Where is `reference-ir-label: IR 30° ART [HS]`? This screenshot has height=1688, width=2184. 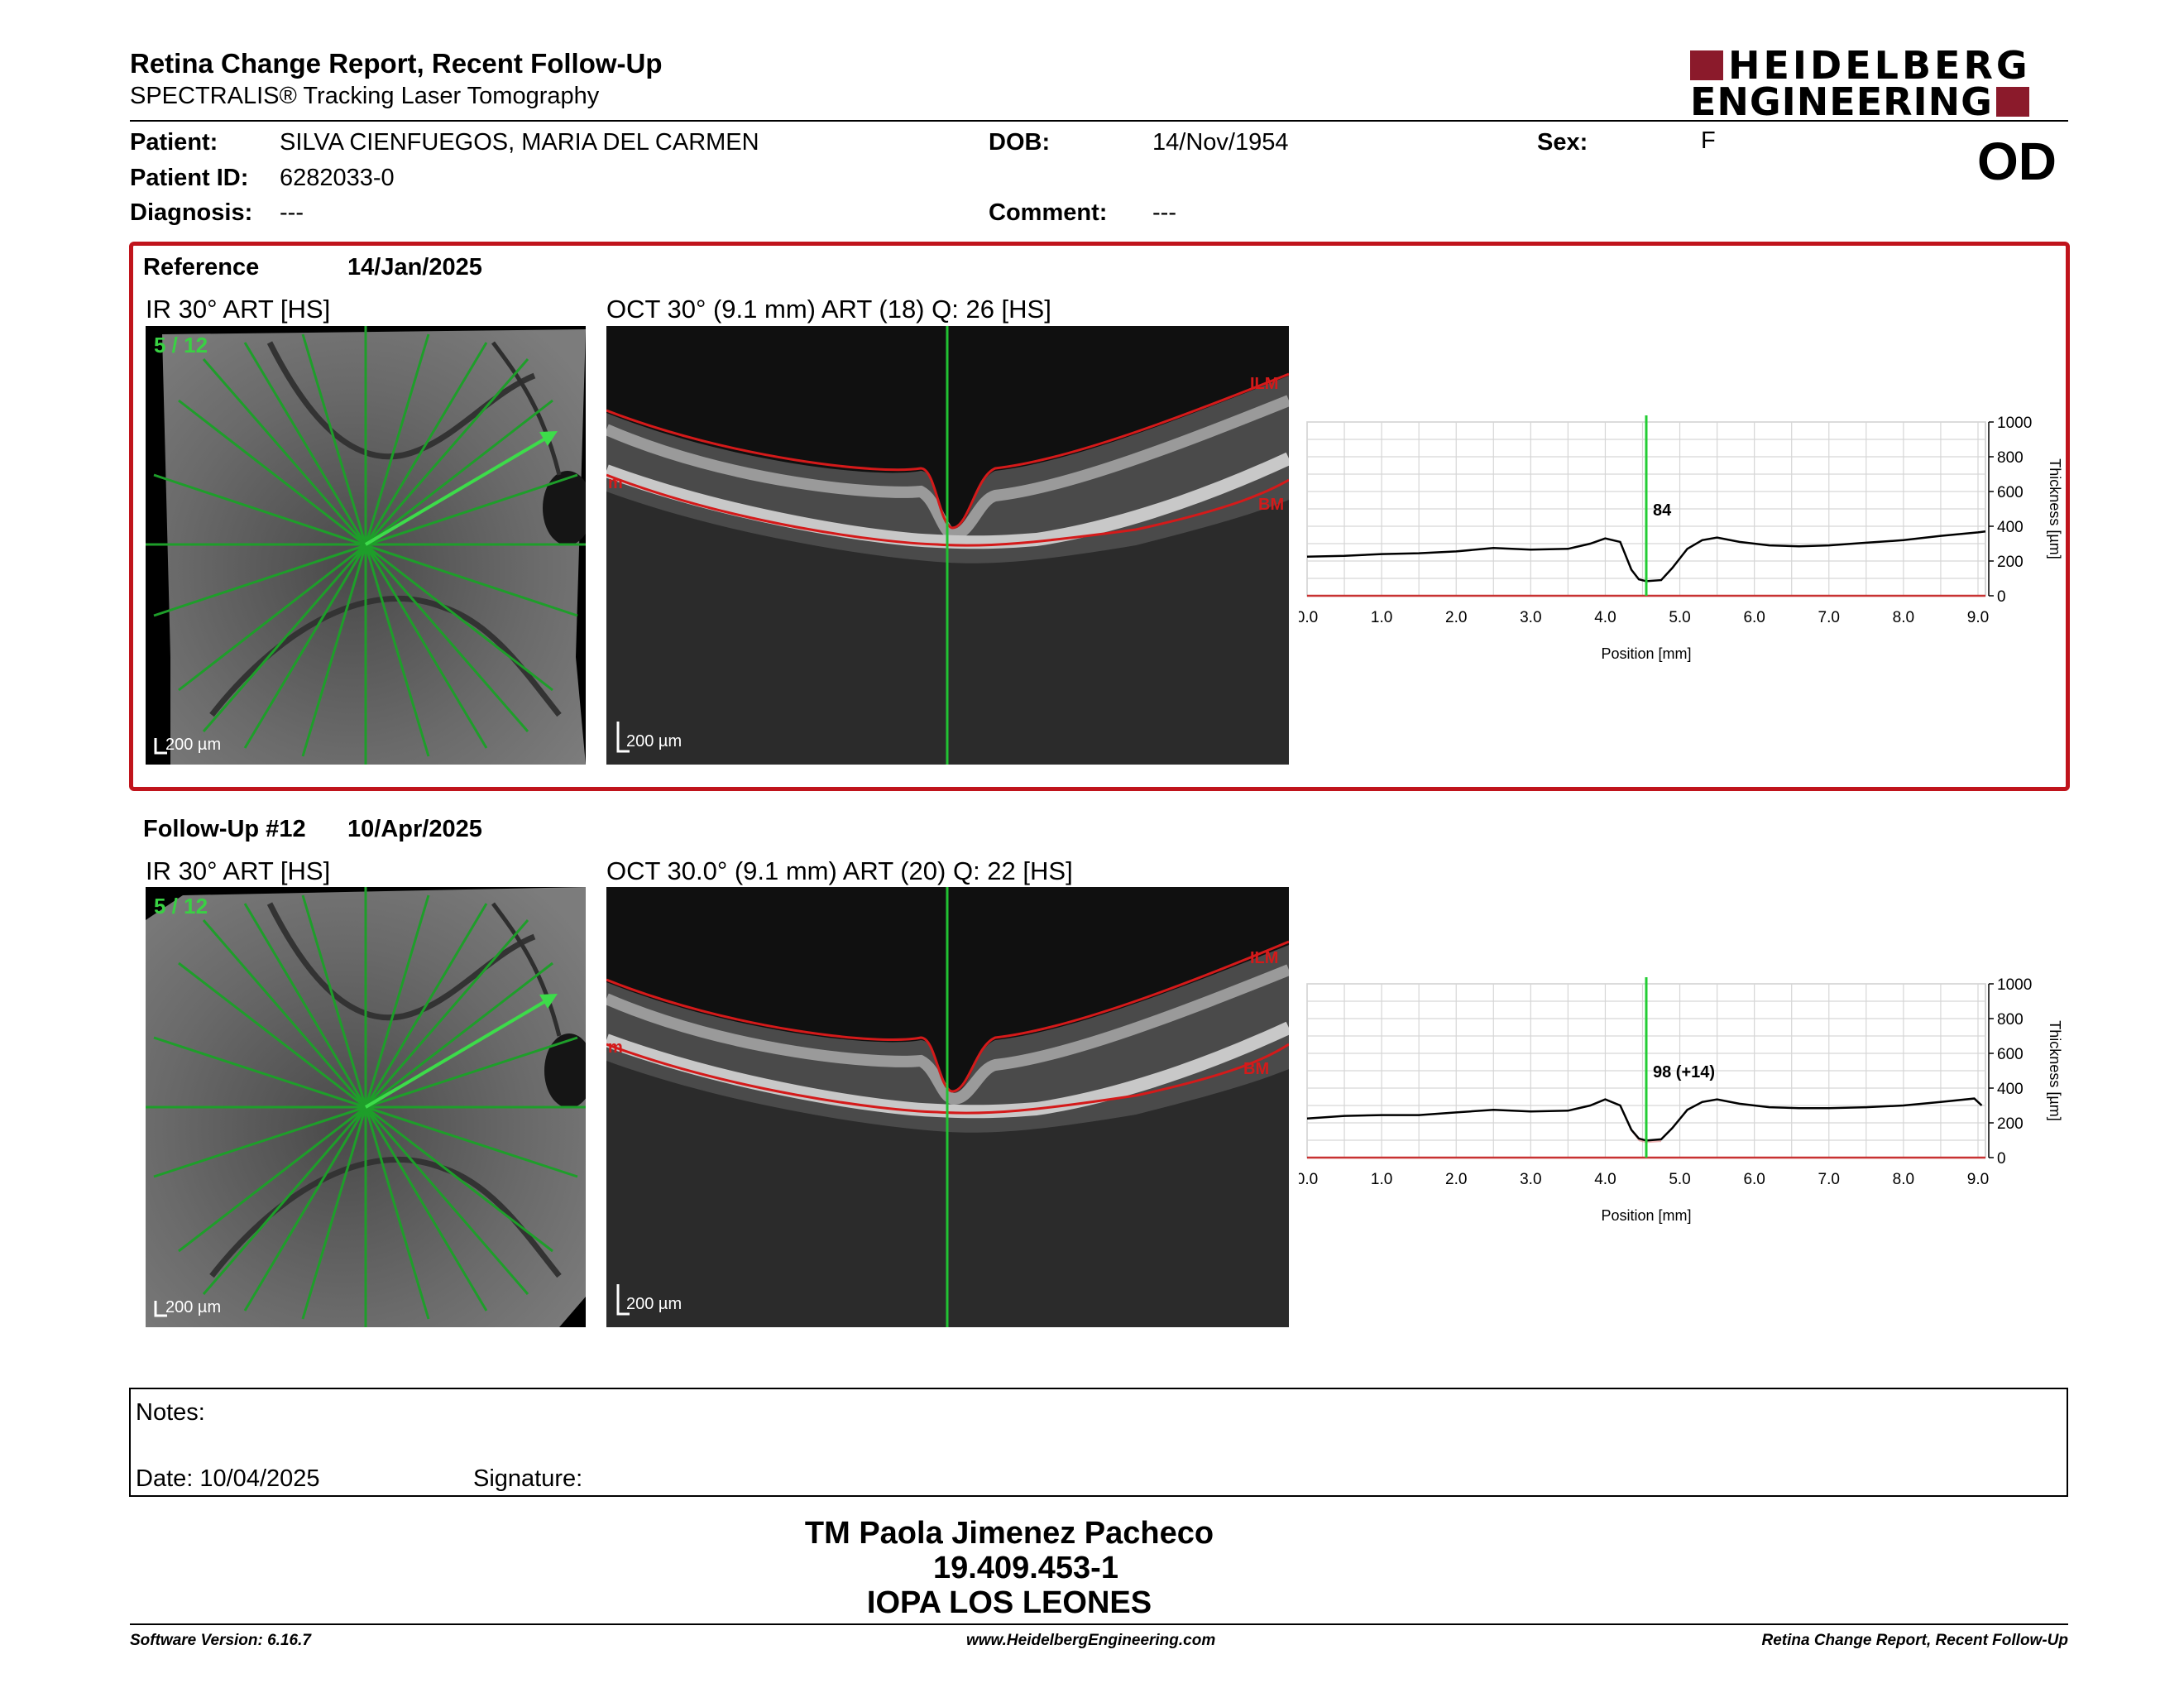
reference-ir-label: IR 30° ART [HS] is located at coordinates (238, 309).